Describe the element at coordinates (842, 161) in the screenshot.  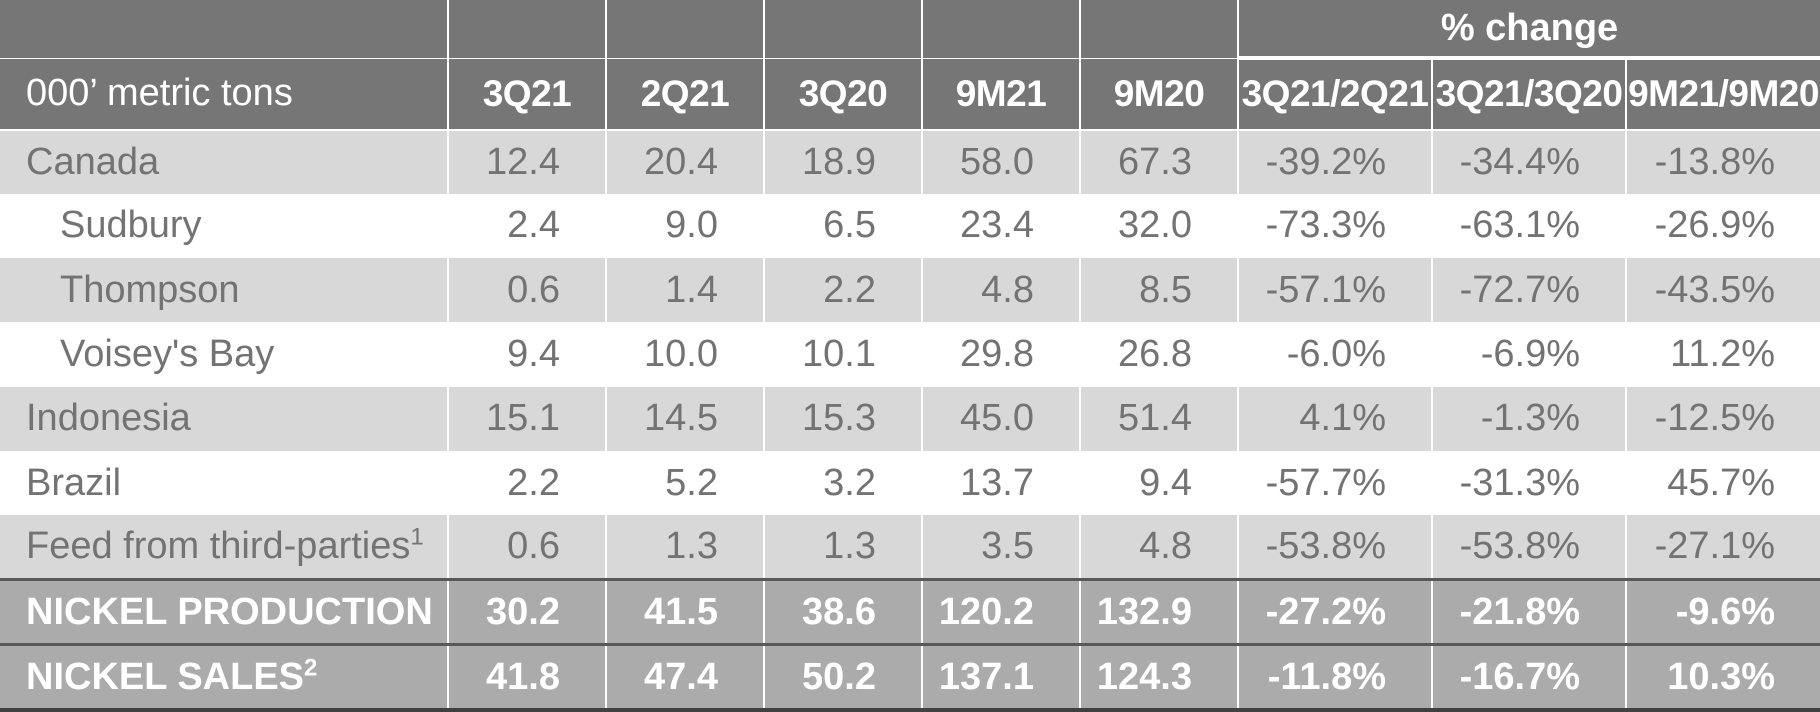
I see `value-cell: 18.9` at that location.